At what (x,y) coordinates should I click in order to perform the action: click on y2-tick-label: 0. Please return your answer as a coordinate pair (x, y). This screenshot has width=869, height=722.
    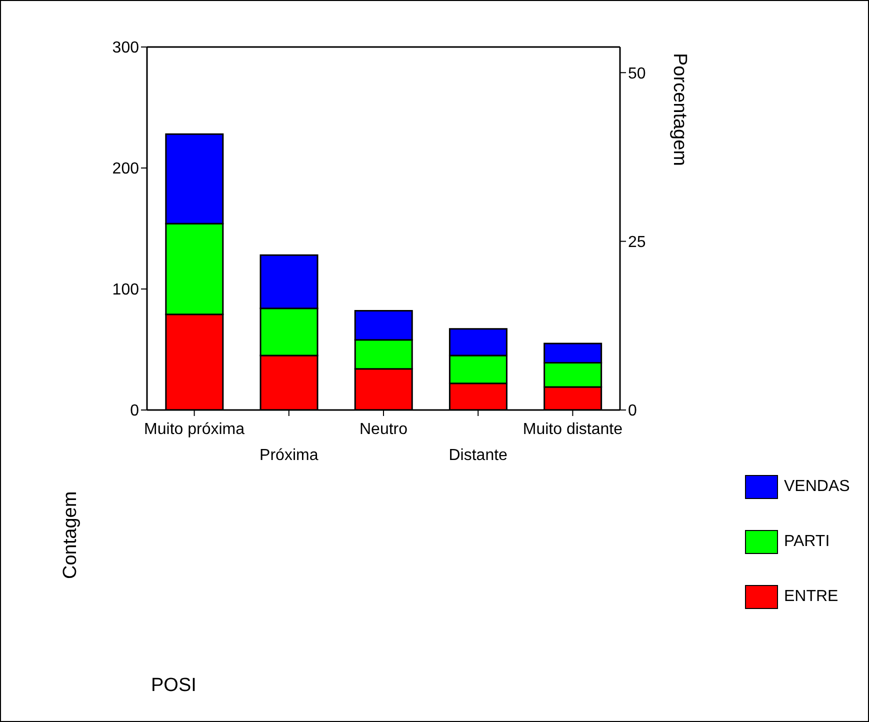
    Looking at the image, I should click on (632, 411).